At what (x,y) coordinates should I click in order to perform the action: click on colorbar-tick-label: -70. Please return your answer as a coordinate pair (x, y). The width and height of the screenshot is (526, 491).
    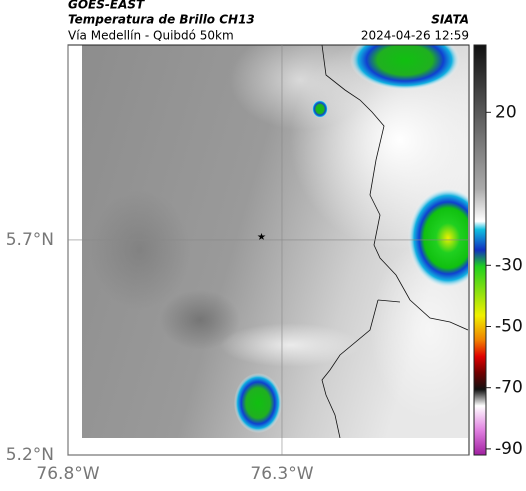
    Looking at the image, I should click on (509, 388).